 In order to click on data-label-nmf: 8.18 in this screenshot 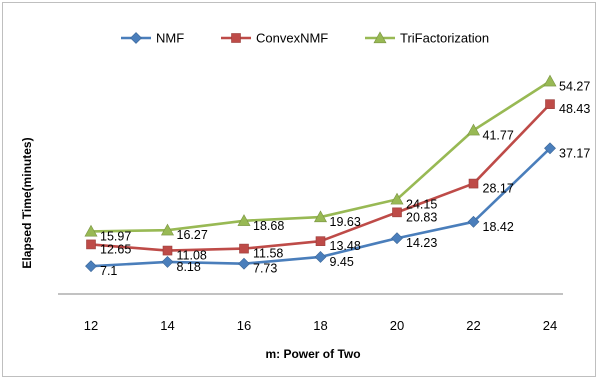, I will do `click(189, 267)`.